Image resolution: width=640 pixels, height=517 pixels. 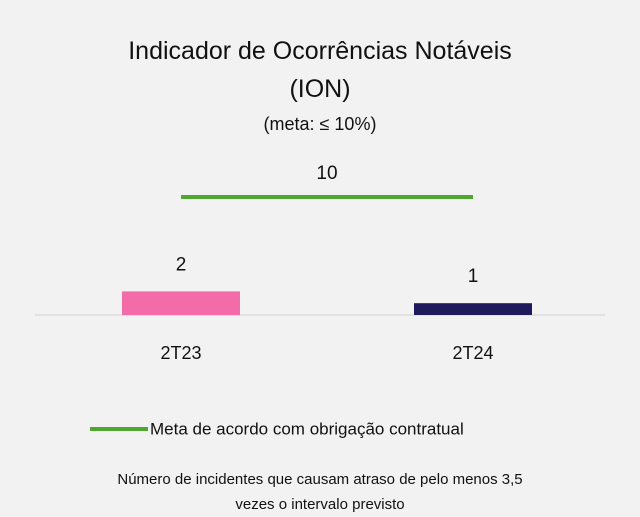 I want to click on legend-label: Meta de acordo com obrigação contratual, so click(x=307, y=428).